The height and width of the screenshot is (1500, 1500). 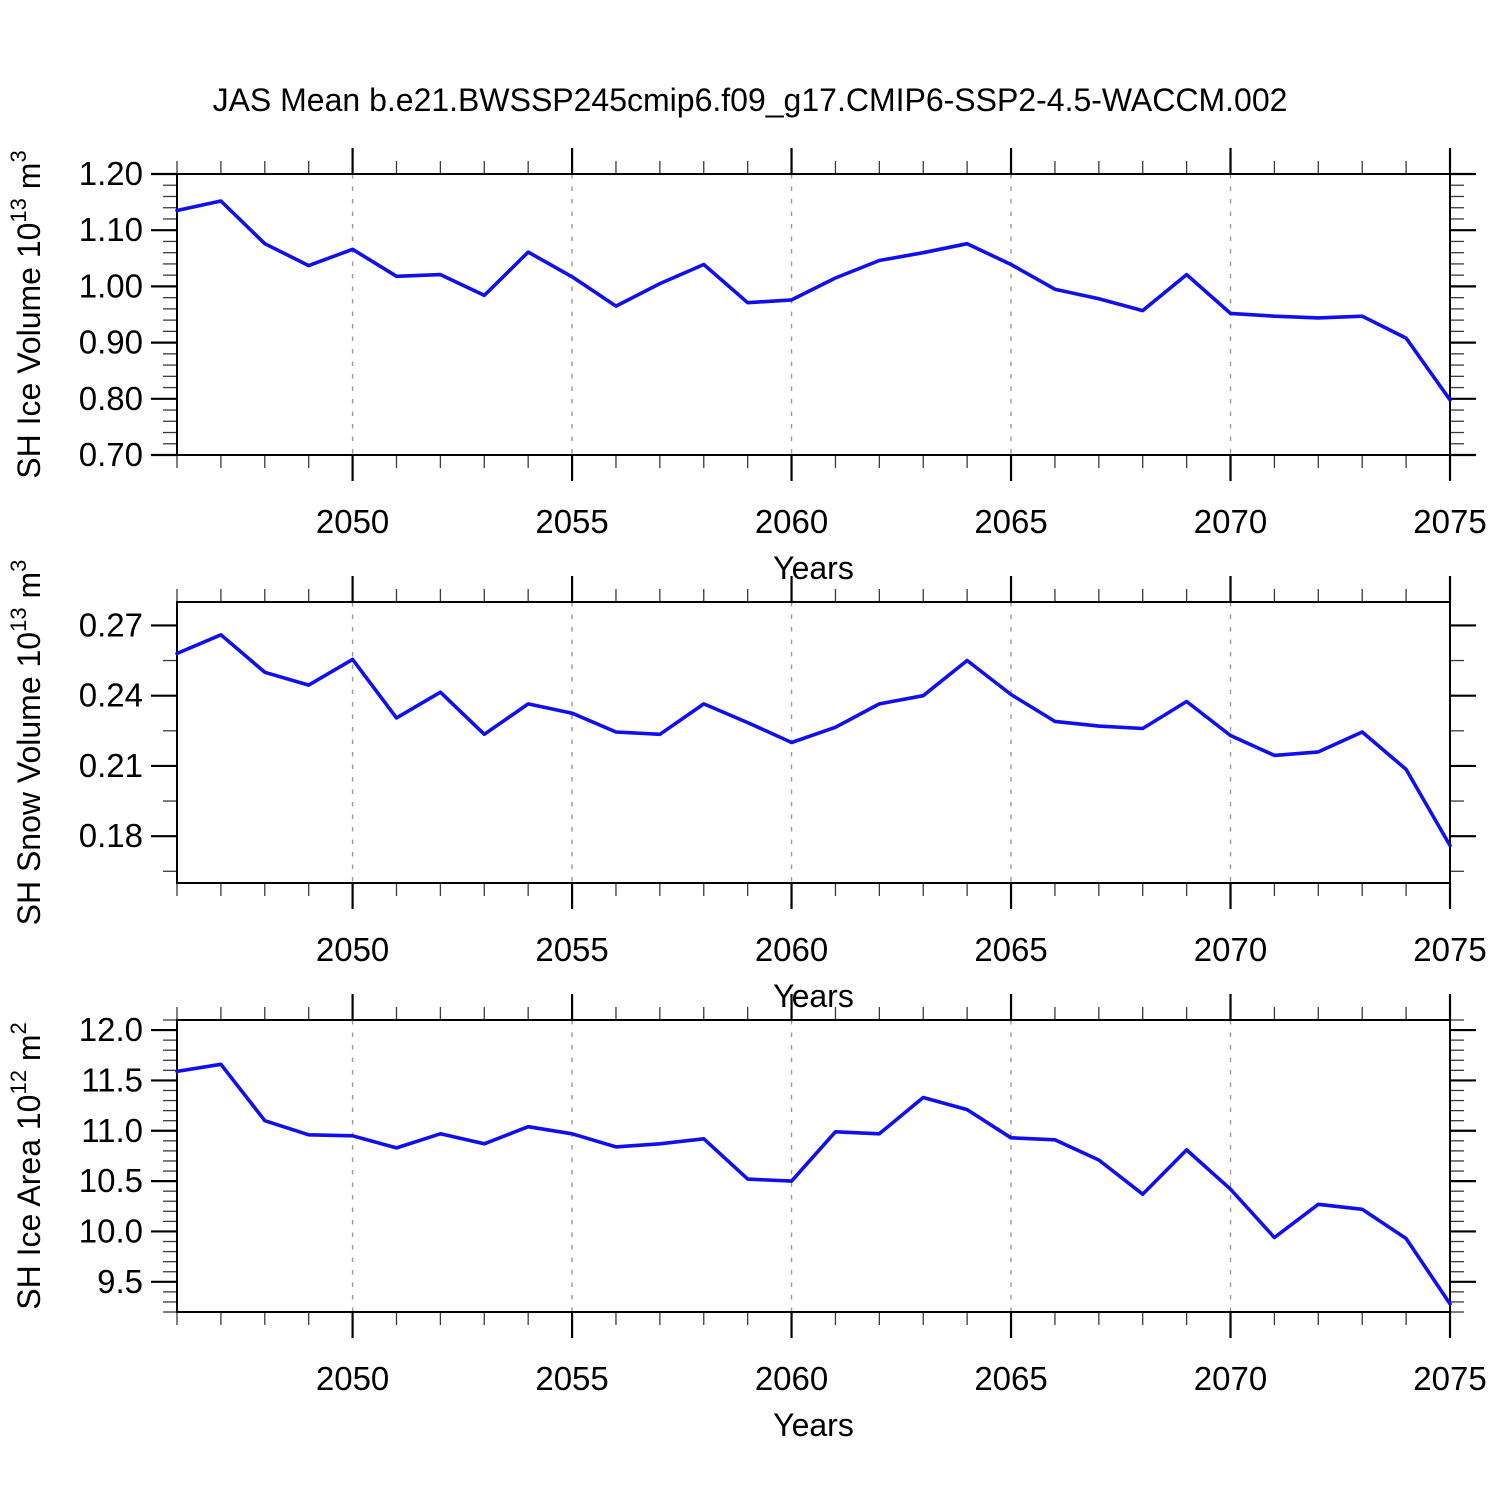 What do you see at coordinates (111, 1029) in the screenshot?
I see `y-tick-label: 12.0` at bounding box center [111, 1029].